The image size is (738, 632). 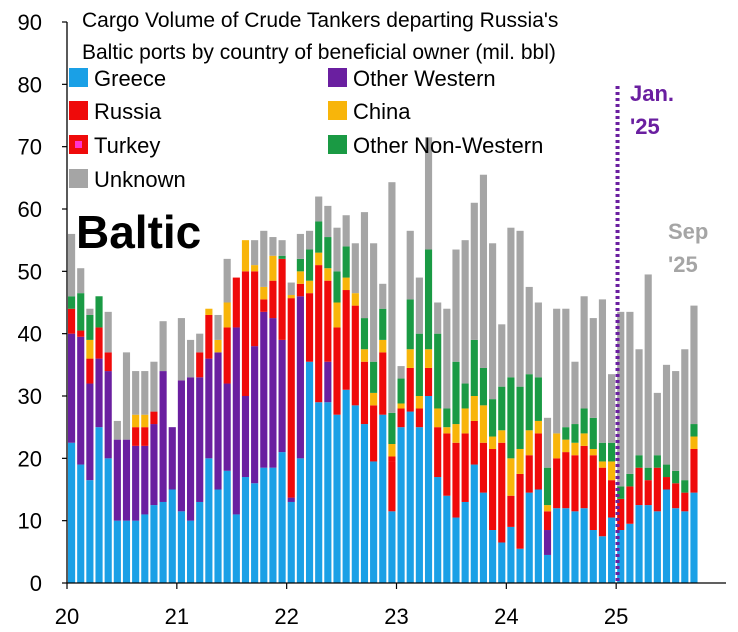 I want to click on y-tick-label: 10, so click(x=30, y=521).